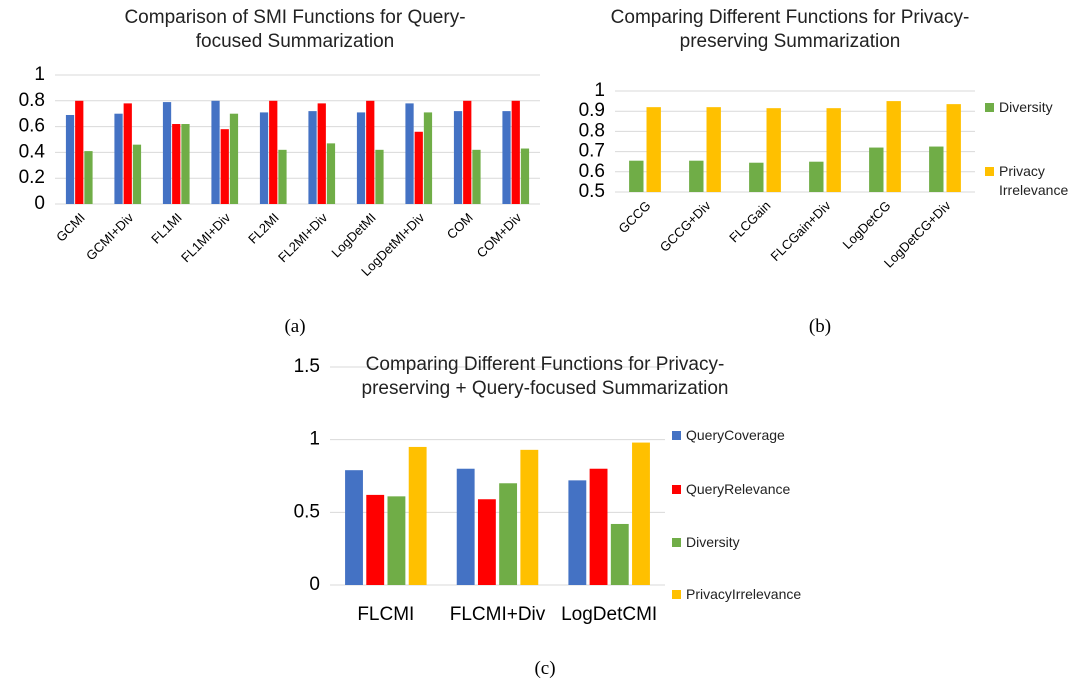 The height and width of the screenshot is (683, 1080). What do you see at coordinates (744, 594) in the screenshot?
I see `legend-label: PrivacyIrrelevance` at bounding box center [744, 594].